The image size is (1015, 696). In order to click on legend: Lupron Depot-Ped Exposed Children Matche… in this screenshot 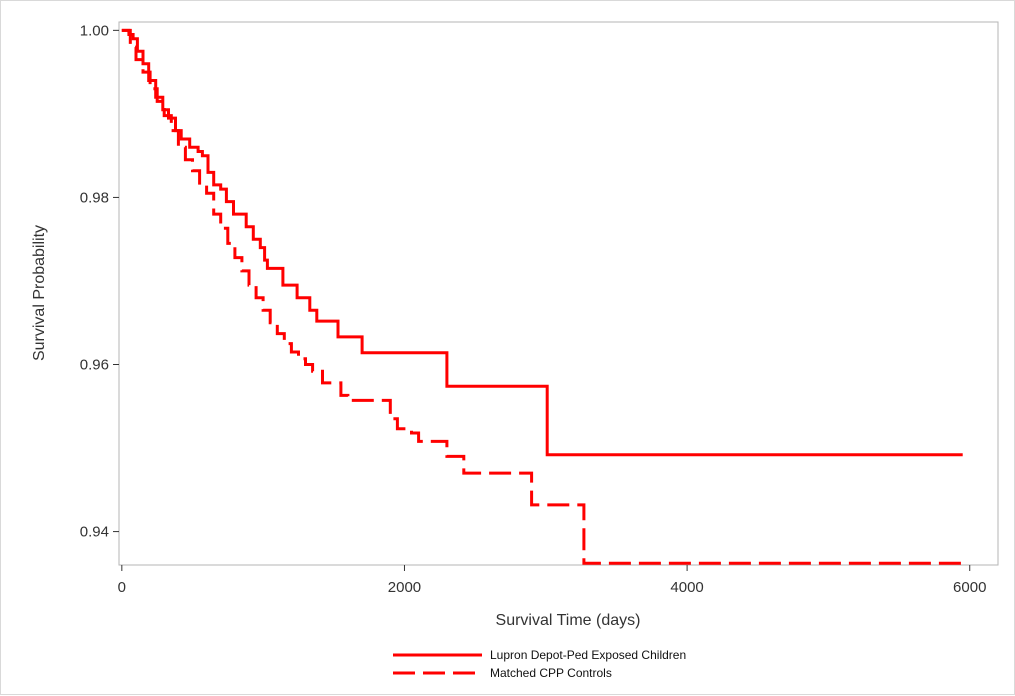, I will do `click(539, 664)`.